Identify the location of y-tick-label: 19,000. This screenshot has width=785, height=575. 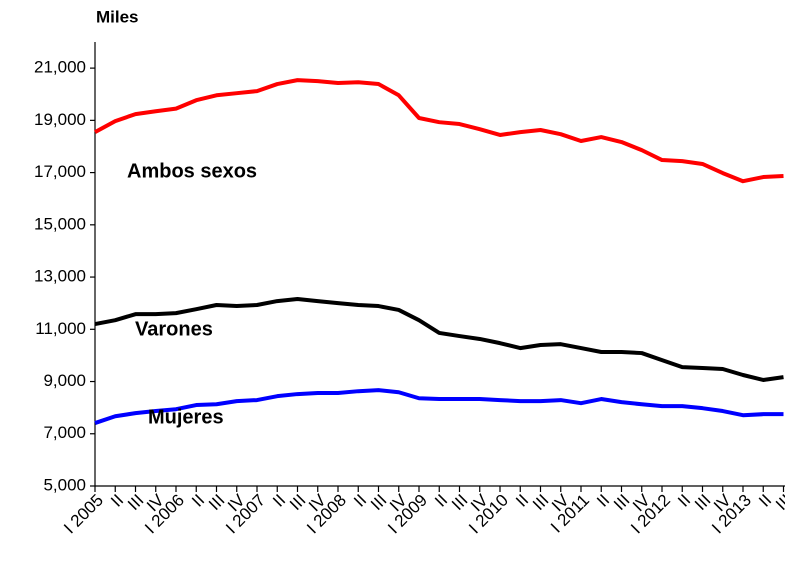
(60, 119).